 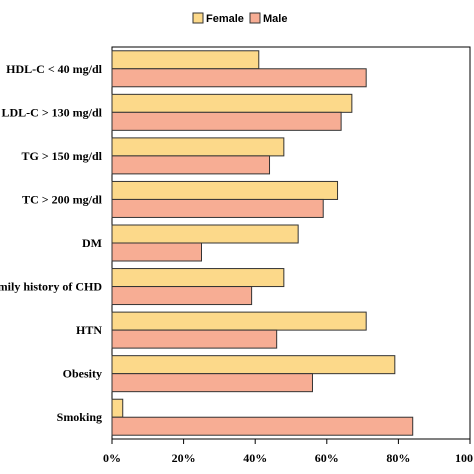 I want to click on x-tick-label-80-percent: 80%, so click(x=398, y=458).